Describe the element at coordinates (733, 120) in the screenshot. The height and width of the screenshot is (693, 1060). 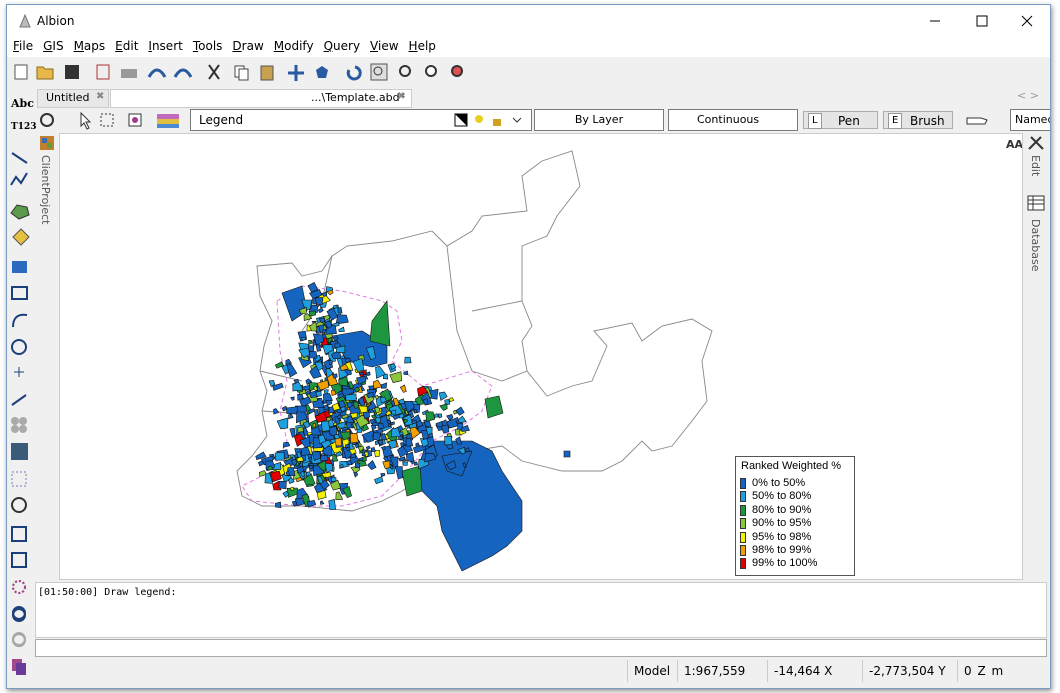
I see `line-type-combo: Continuous` at that location.